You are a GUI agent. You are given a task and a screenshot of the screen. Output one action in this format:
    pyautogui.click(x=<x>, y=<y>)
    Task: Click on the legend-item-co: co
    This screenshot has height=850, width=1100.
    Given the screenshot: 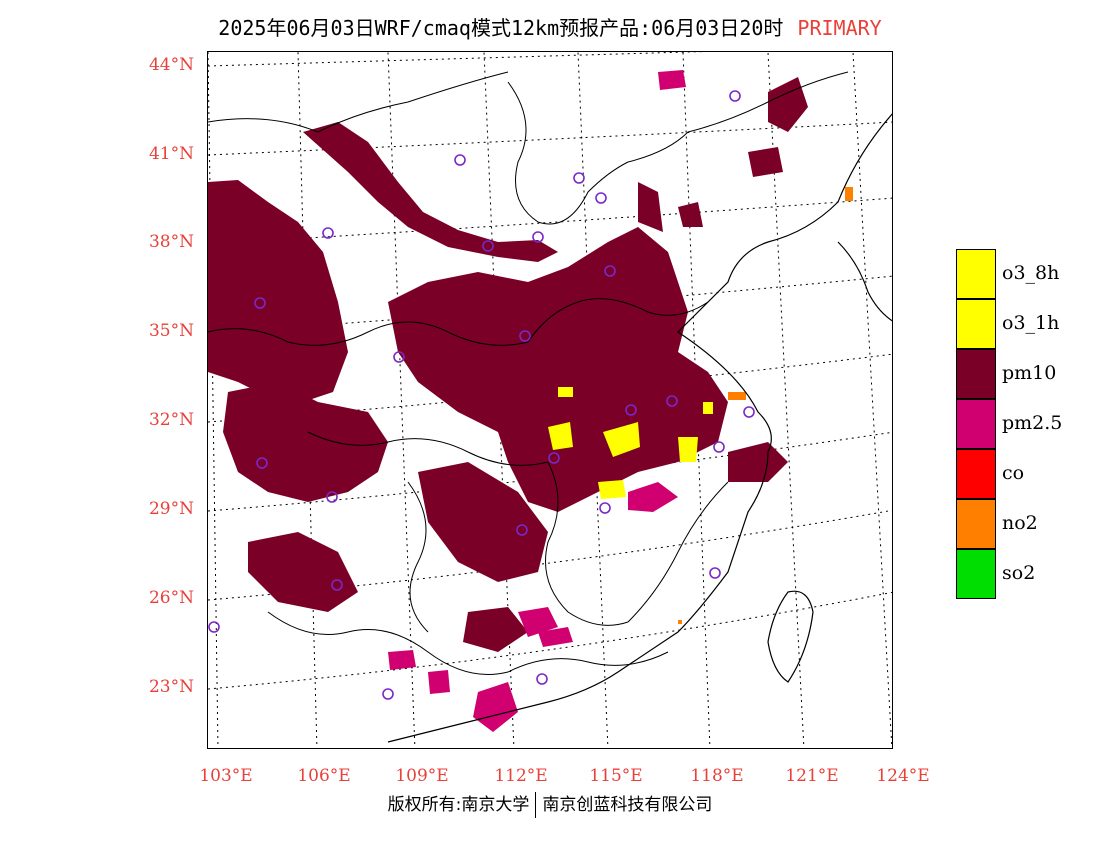 What is the action you would take?
    pyautogui.click(x=1021, y=474)
    